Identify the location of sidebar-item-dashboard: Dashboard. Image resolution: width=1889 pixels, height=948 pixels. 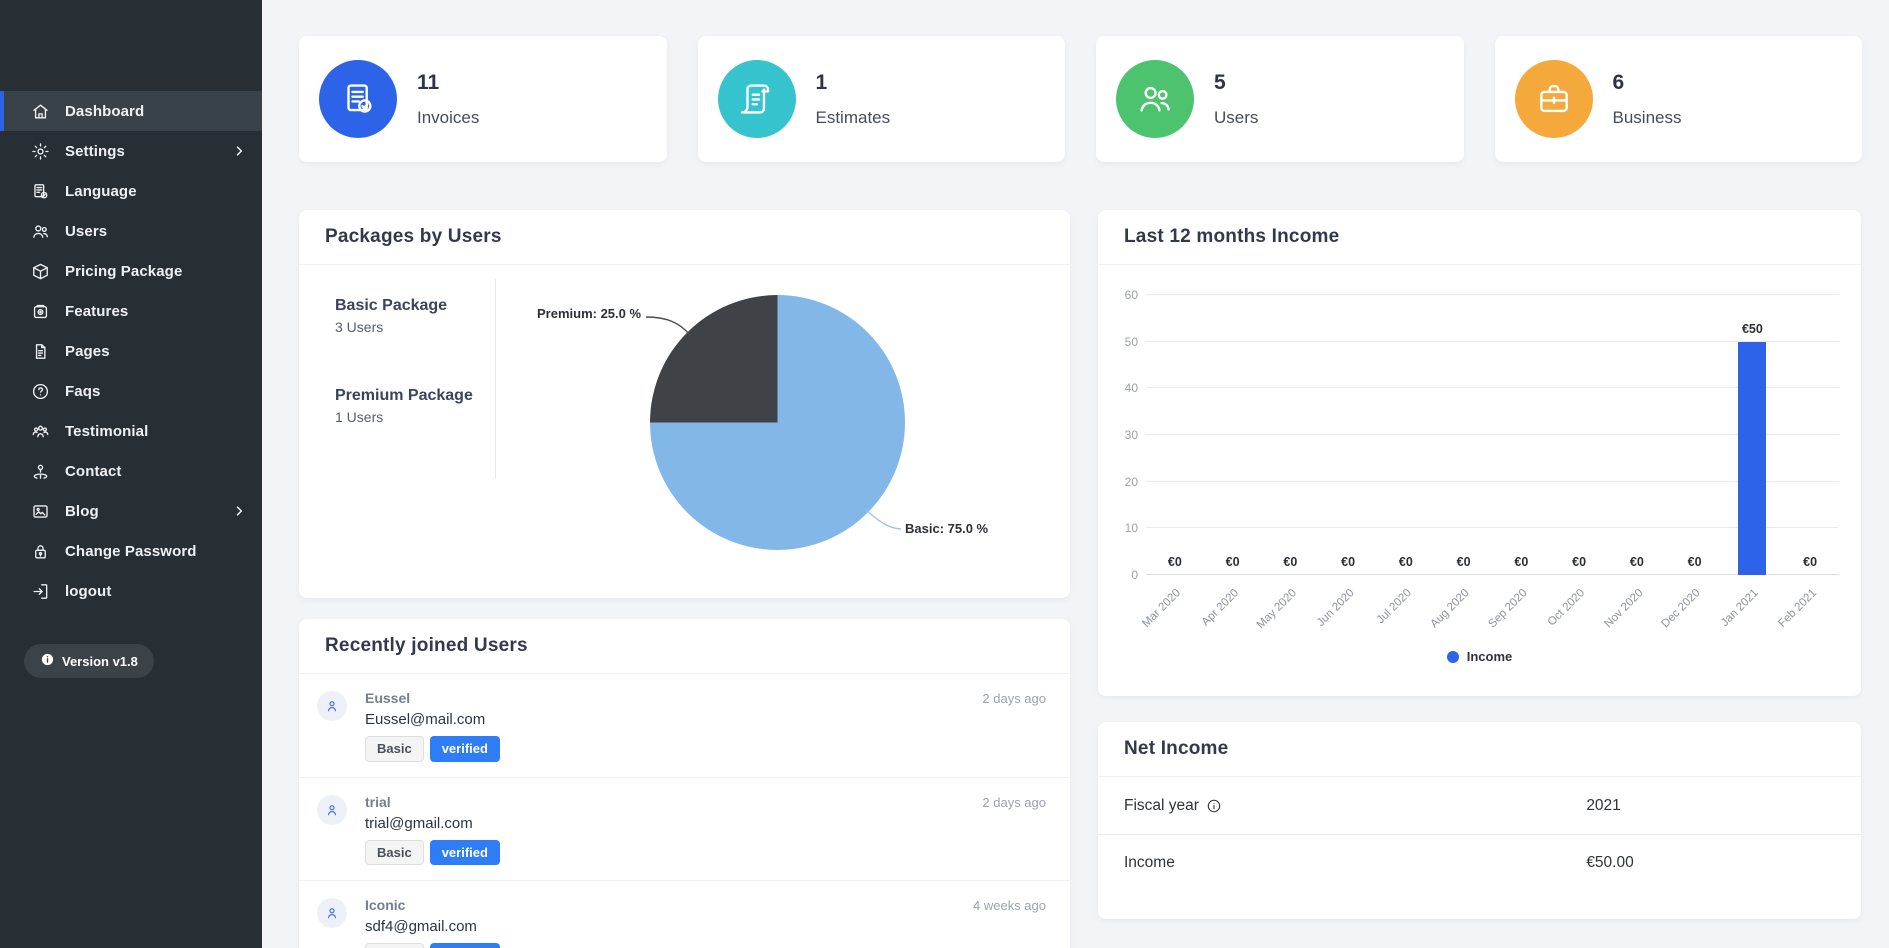
(131, 111).